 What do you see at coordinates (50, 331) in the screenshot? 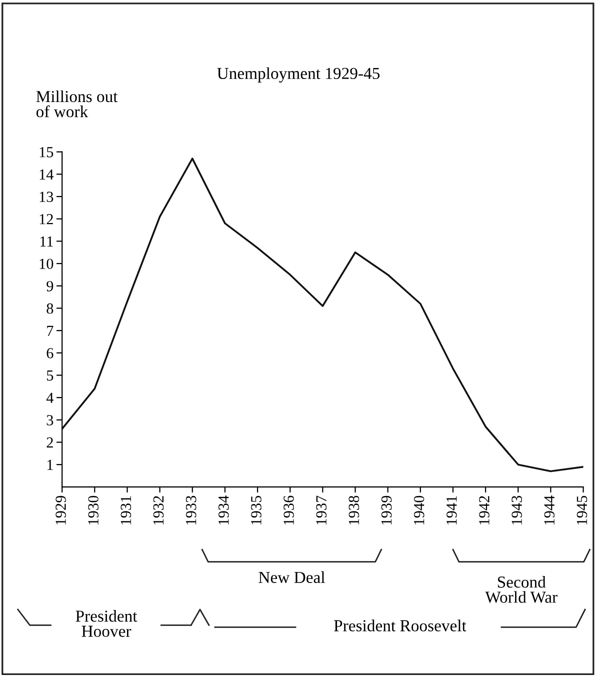
I see `y-tick-label: 7` at bounding box center [50, 331].